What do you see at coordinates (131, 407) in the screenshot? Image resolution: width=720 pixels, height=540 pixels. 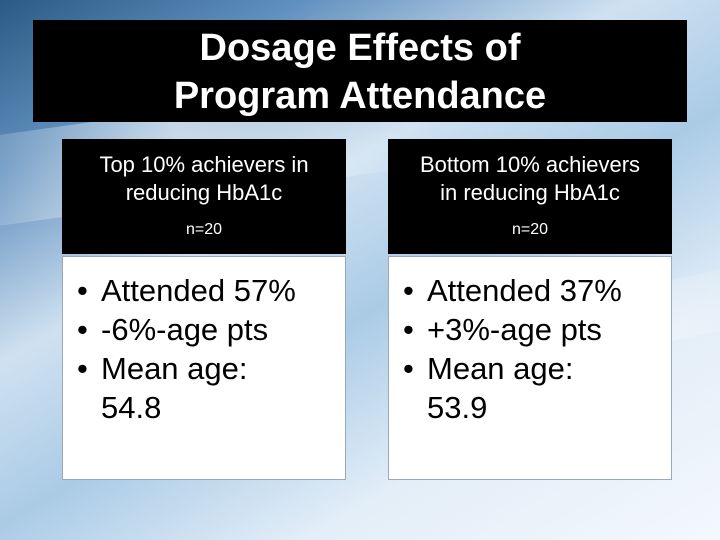 I see `bullet-continuation: 54.8` at bounding box center [131, 407].